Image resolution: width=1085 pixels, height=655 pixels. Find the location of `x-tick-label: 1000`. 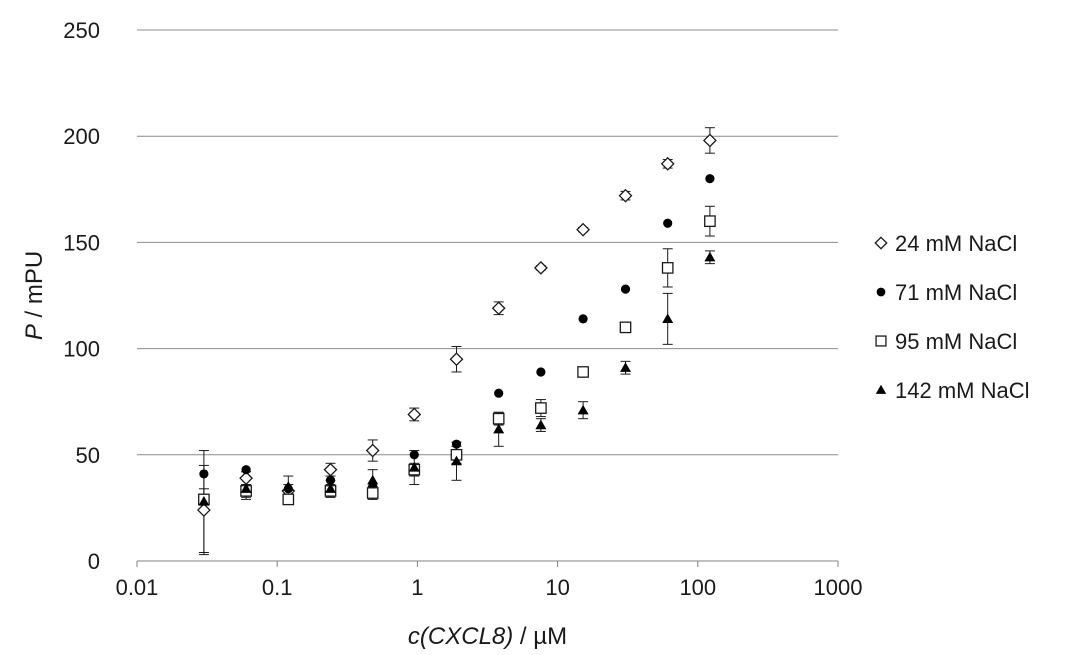

x-tick-label: 1000 is located at coordinates (838, 587).